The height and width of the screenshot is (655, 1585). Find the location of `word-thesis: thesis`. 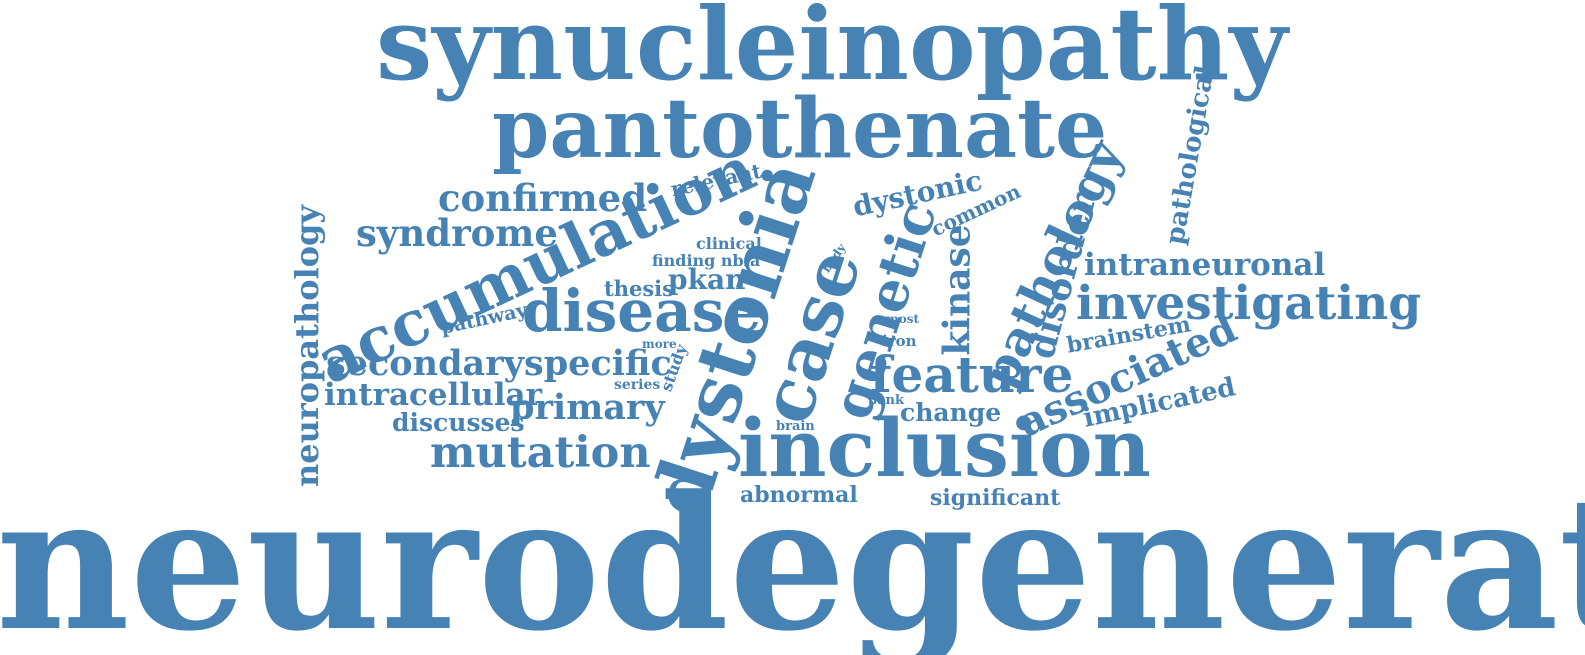

word-thesis: thesis is located at coordinates (639, 288).